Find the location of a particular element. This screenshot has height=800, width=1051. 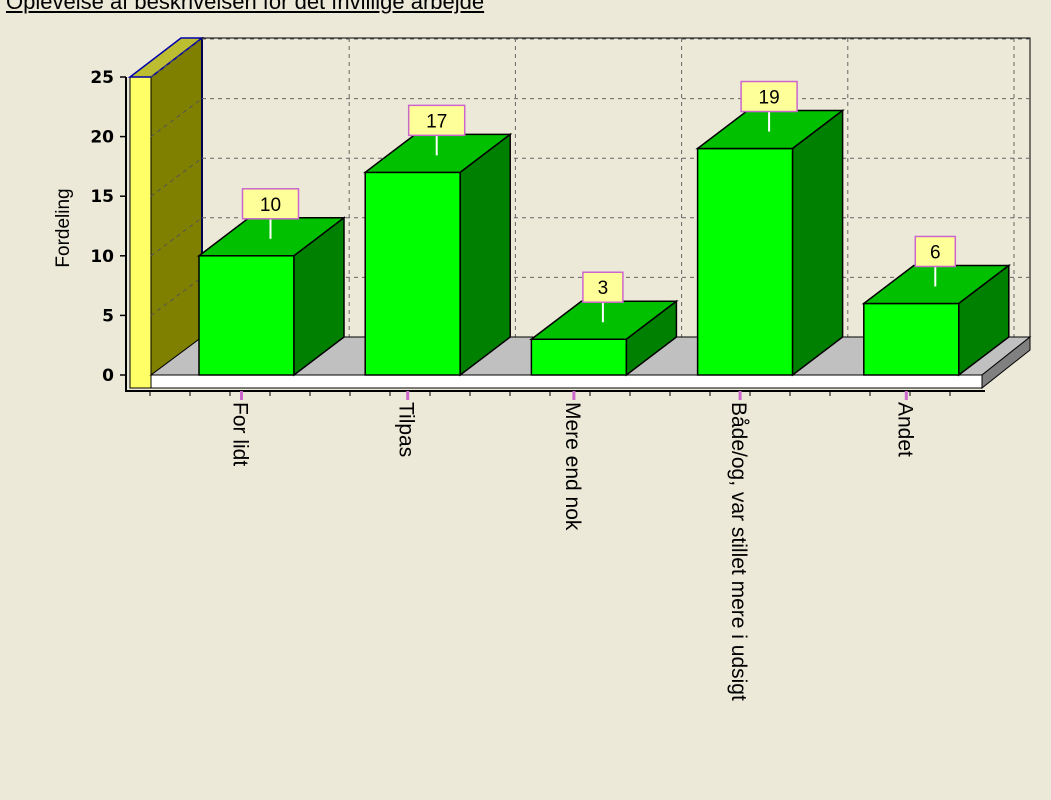

y-tick-label: 5 is located at coordinates (108, 316).